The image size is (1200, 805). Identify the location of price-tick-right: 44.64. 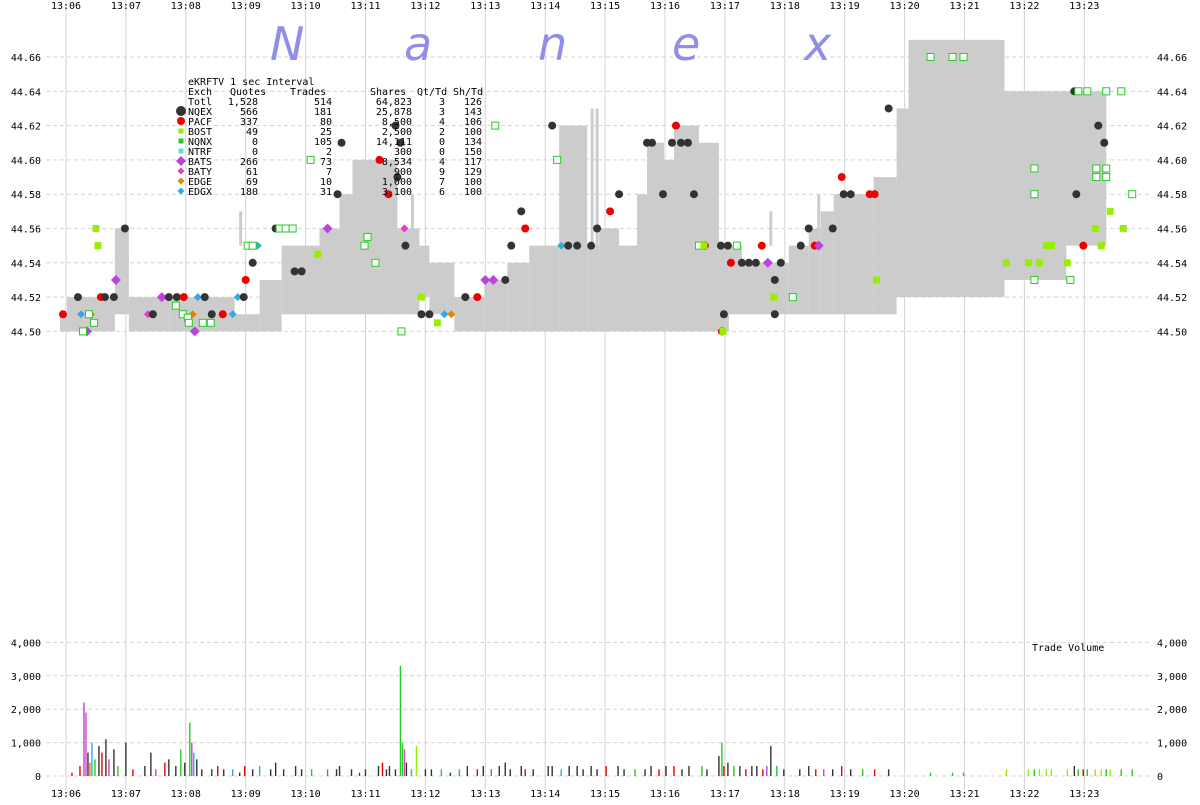
(1172, 92).